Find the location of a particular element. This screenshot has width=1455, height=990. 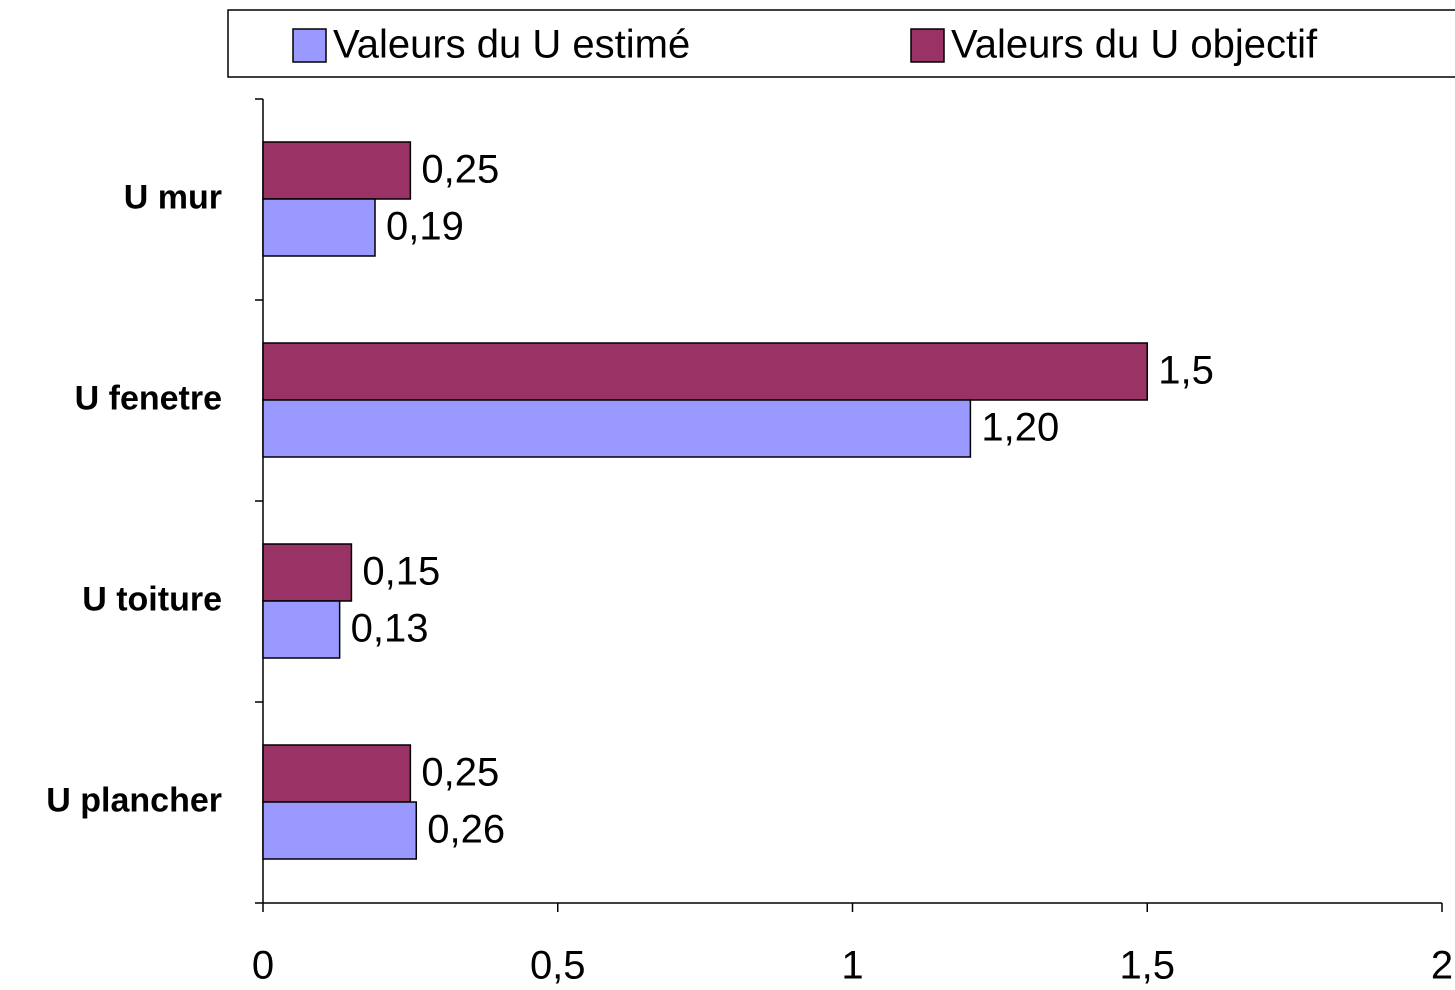

category-label: U mur is located at coordinates (173, 197).